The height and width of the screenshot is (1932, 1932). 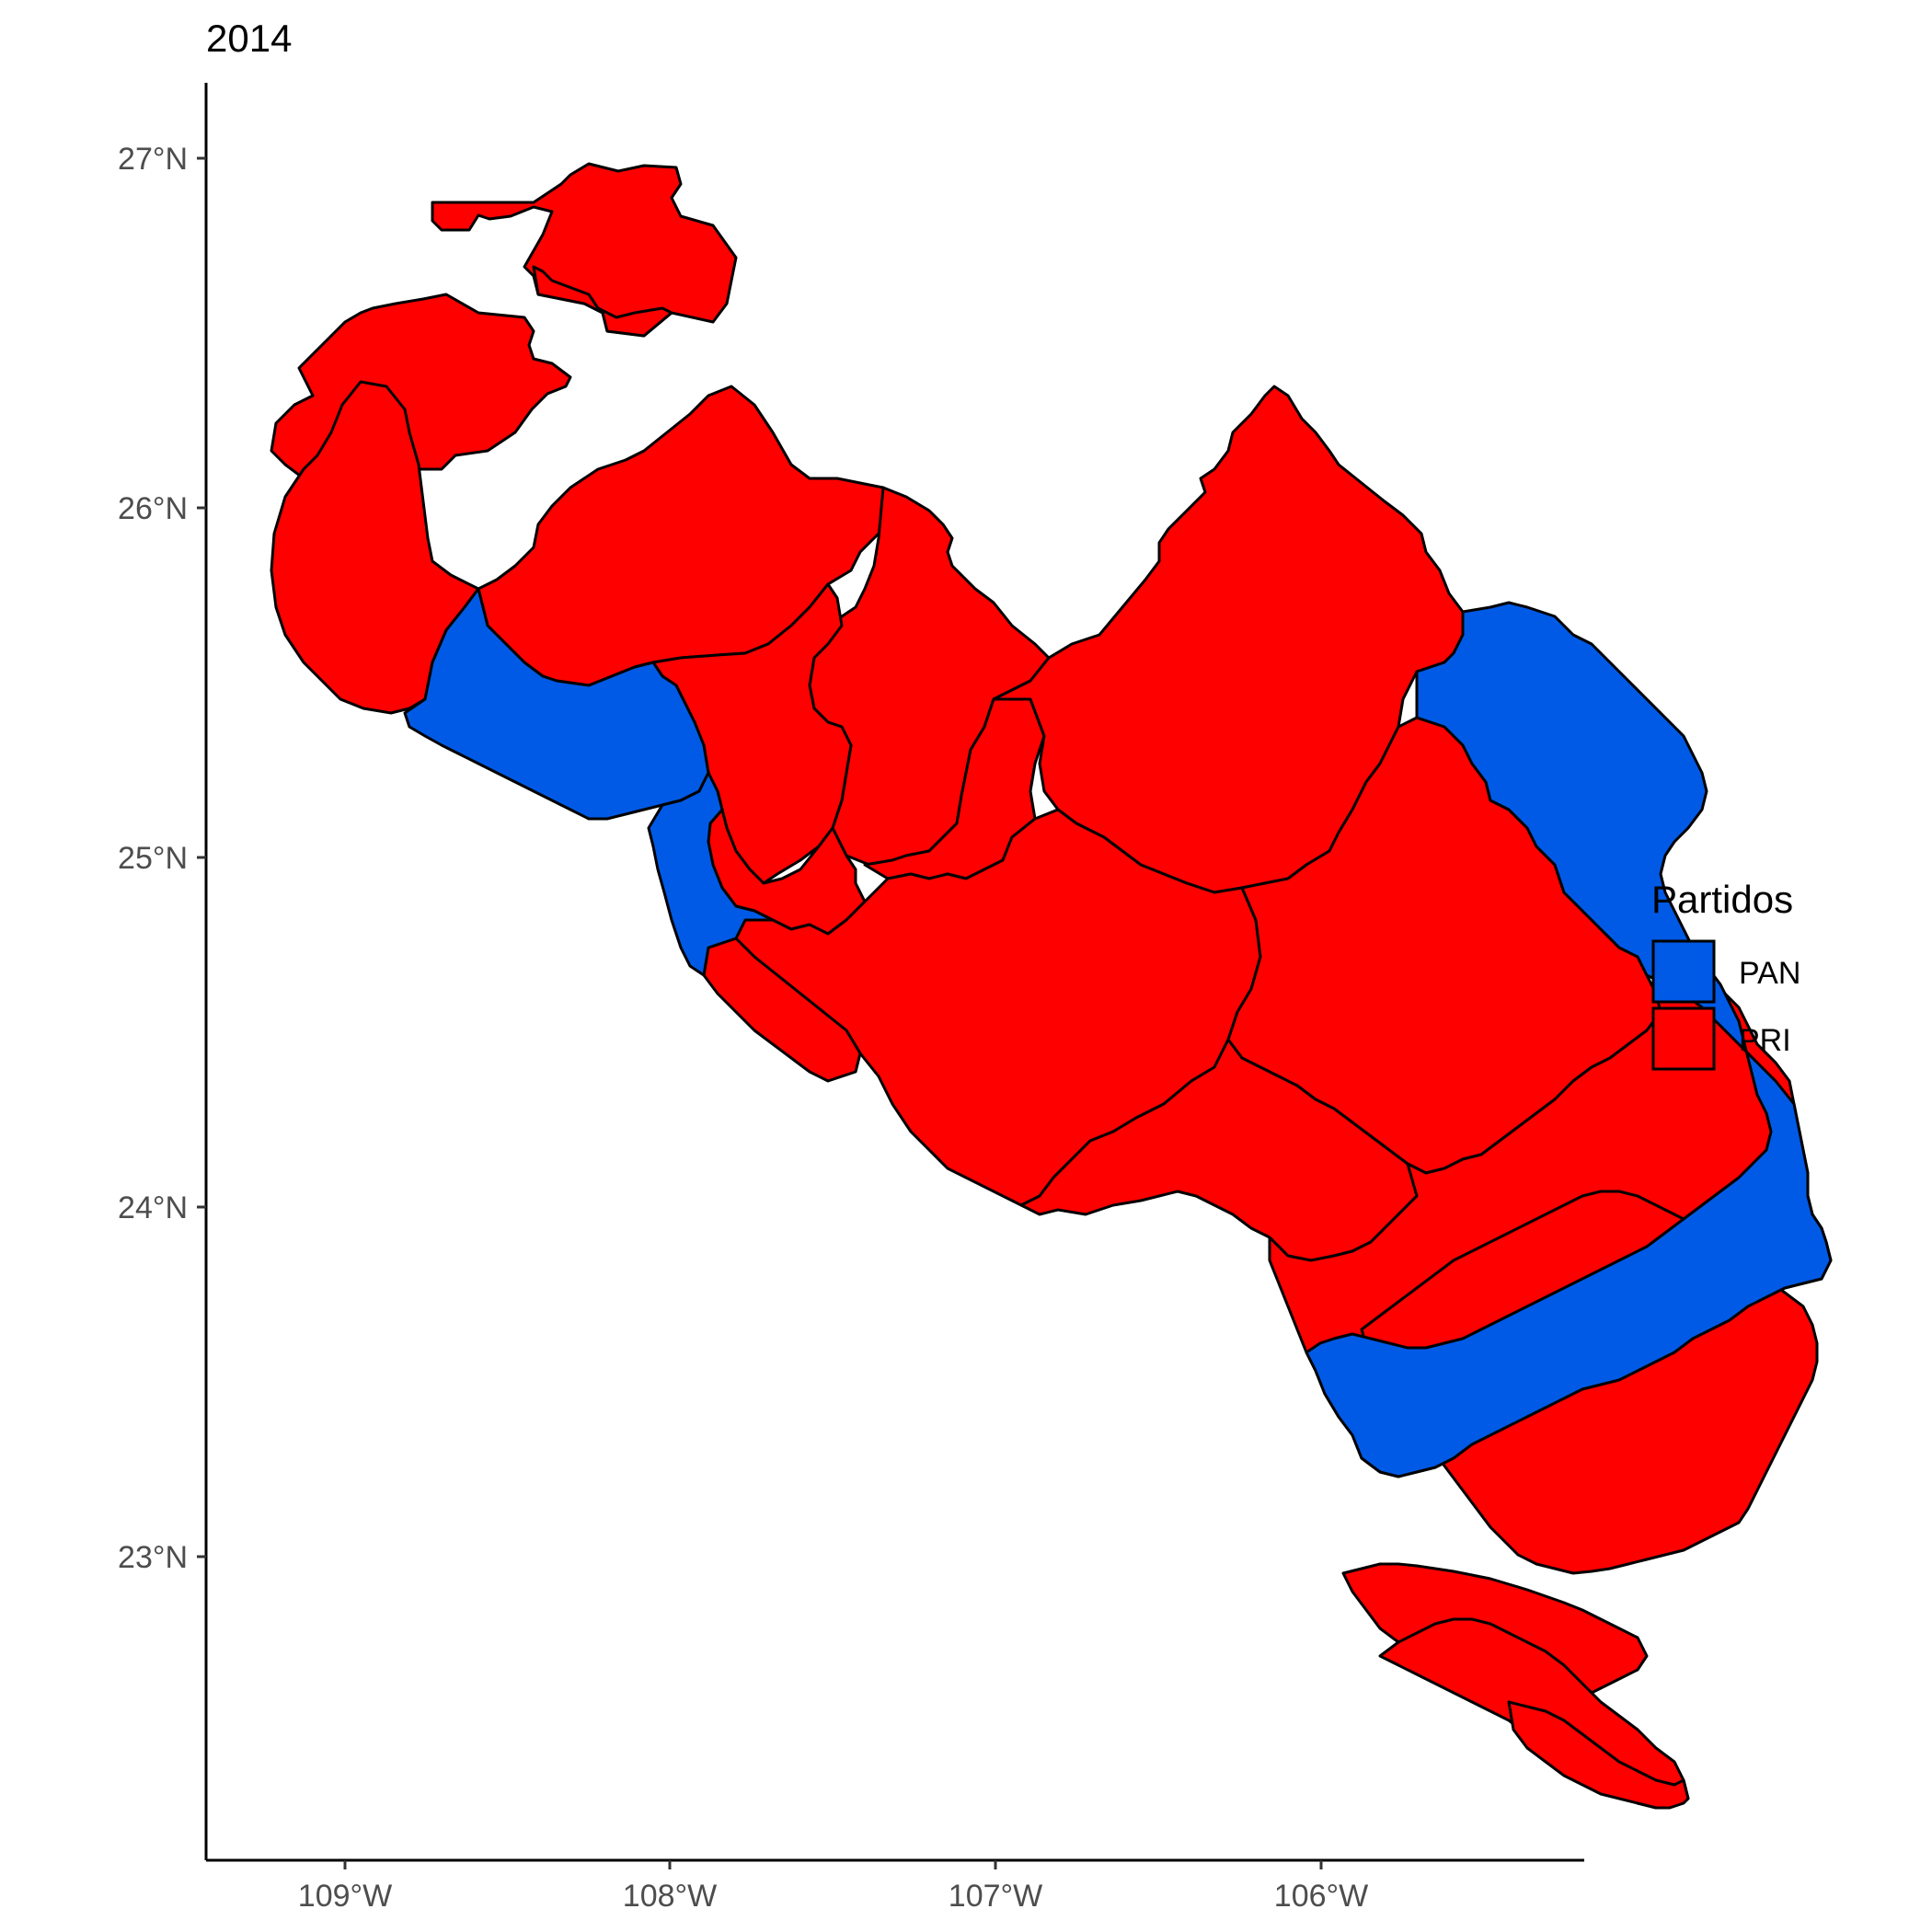 What do you see at coordinates (249, 38) in the screenshot?
I see `map-title: 2014` at bounding box center [249, 38].